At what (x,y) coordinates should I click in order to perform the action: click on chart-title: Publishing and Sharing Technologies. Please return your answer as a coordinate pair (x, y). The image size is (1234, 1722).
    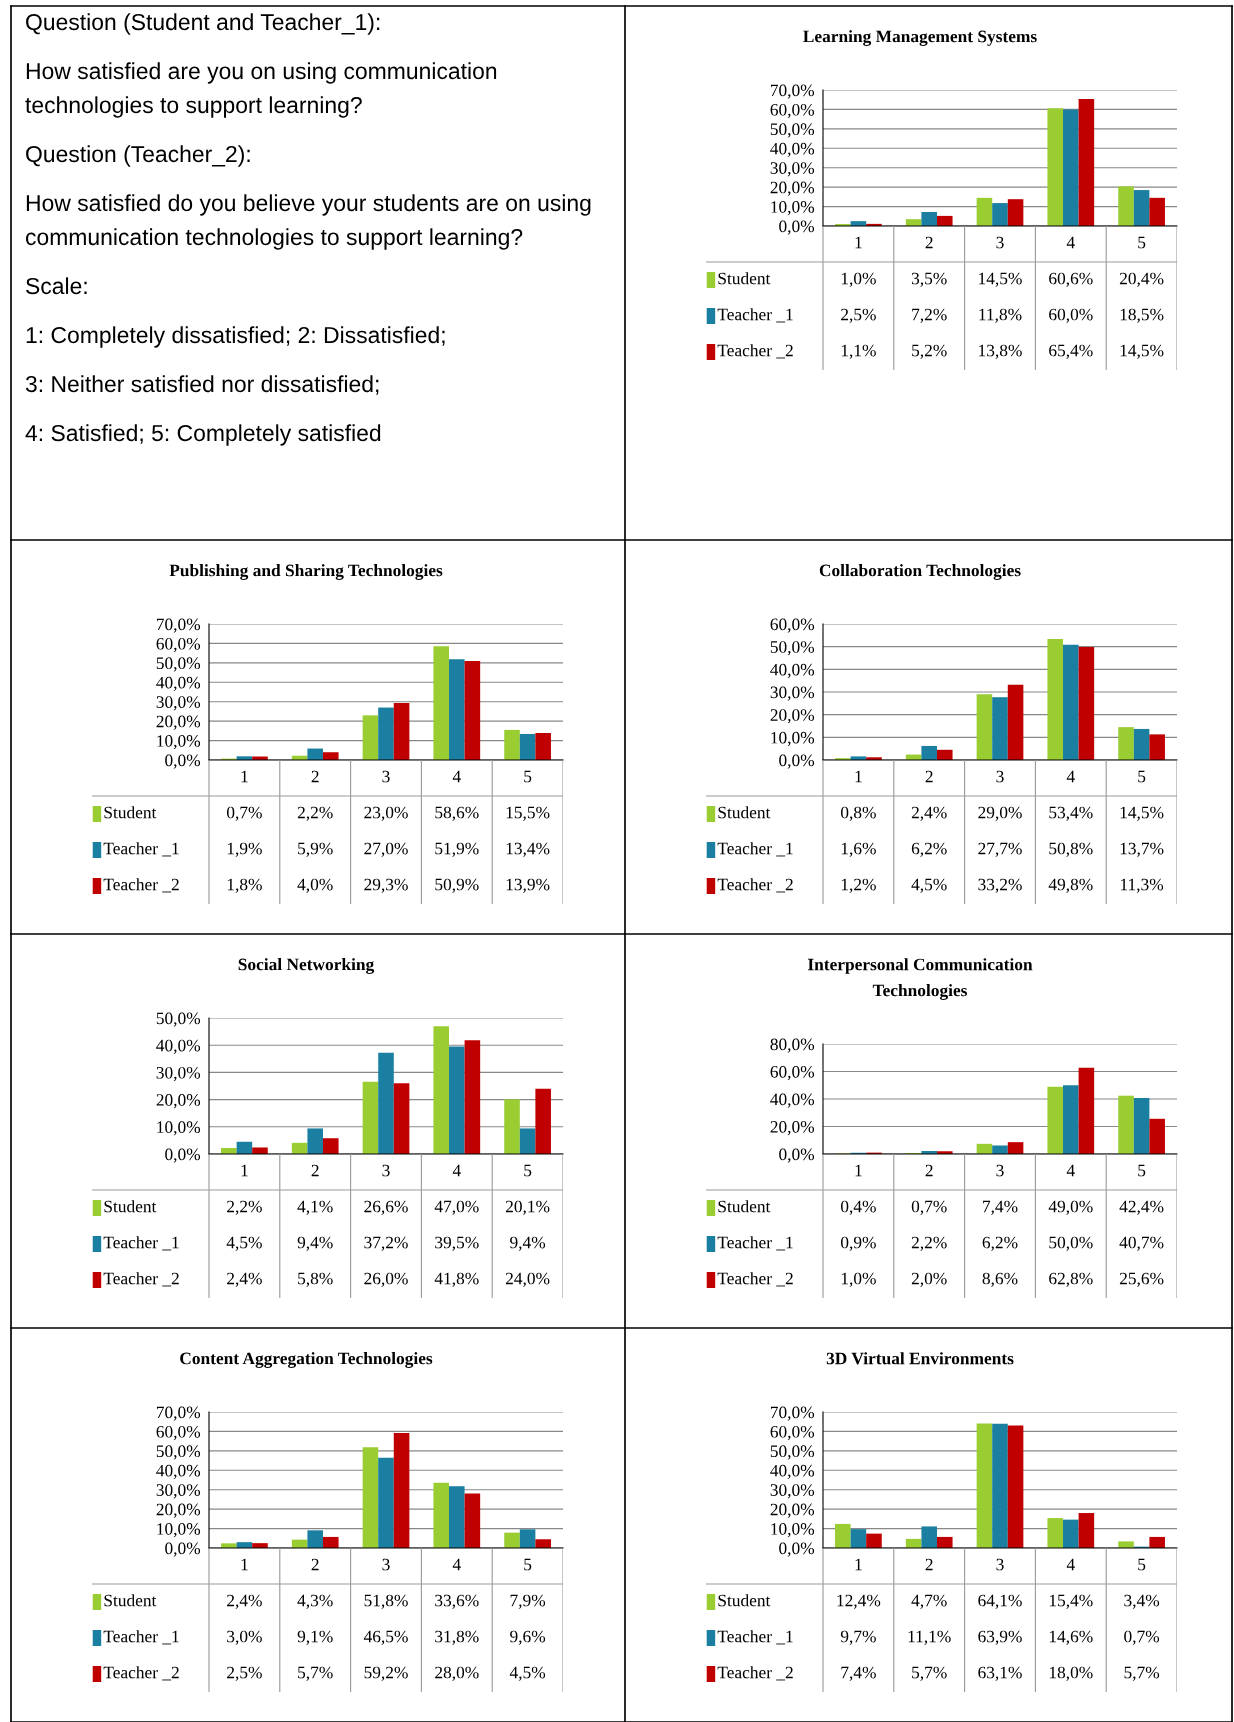
    Looking at the image, I should click on (306, 572).